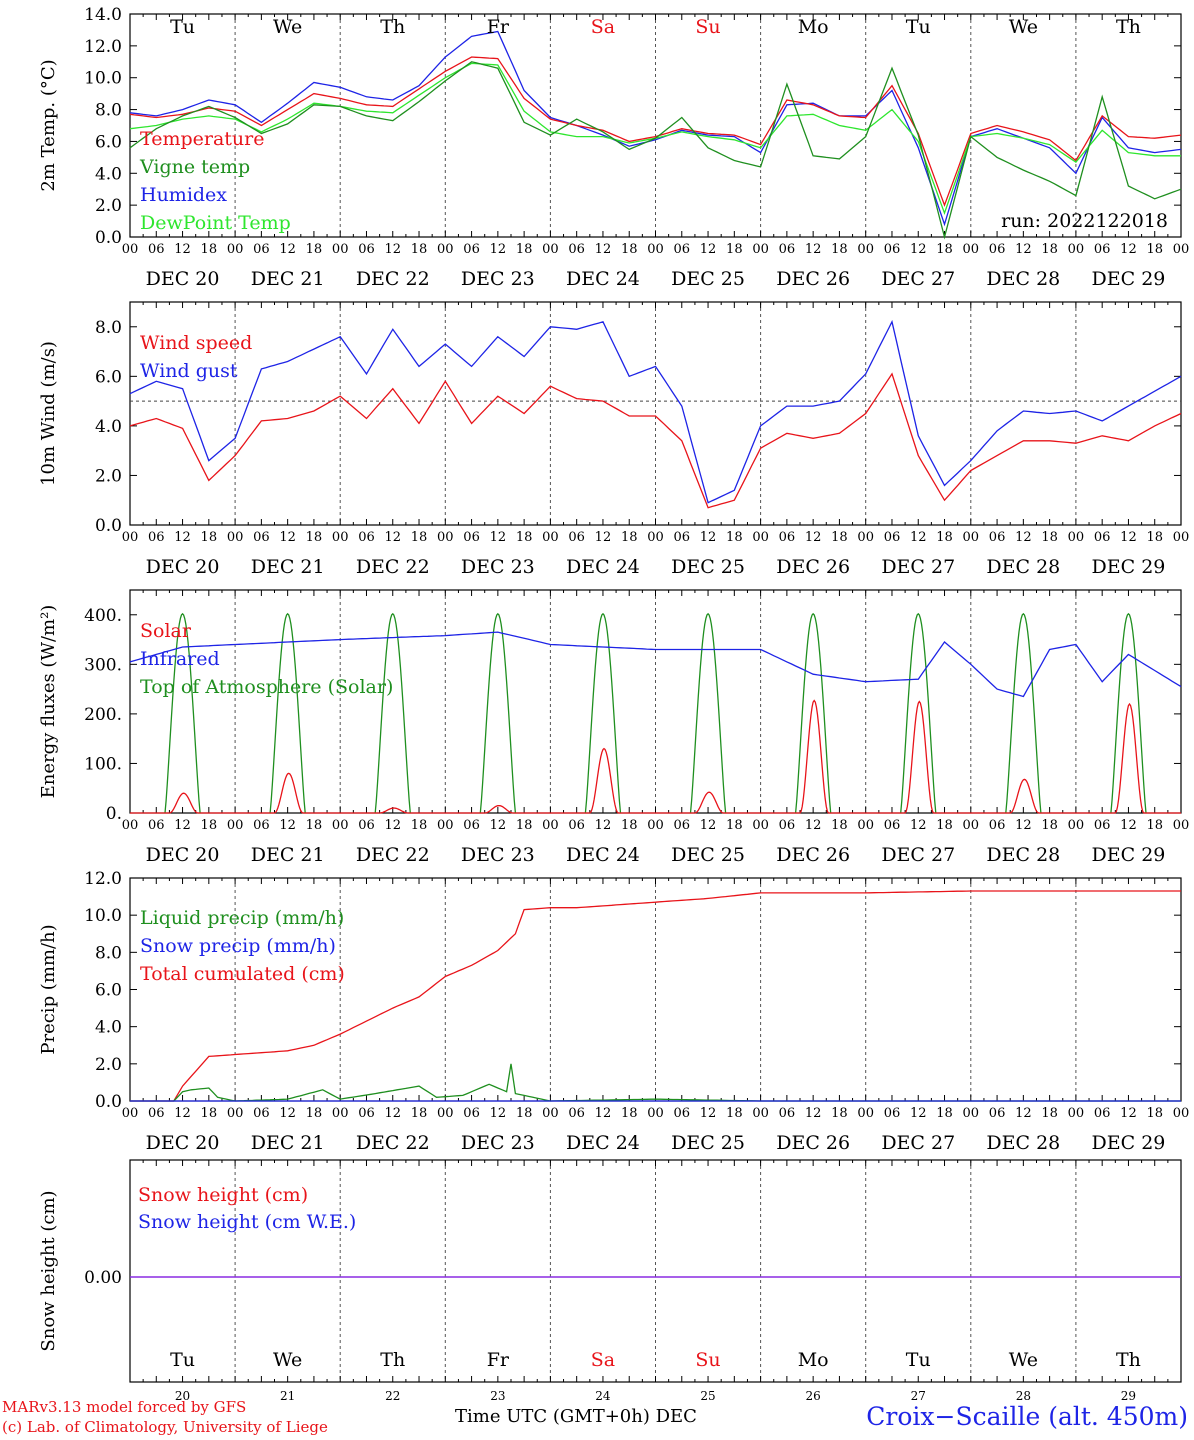  Describe the element at coordinates (1084, 221) in the screenshot. I see `run-label: run: 2022122018` at that location.